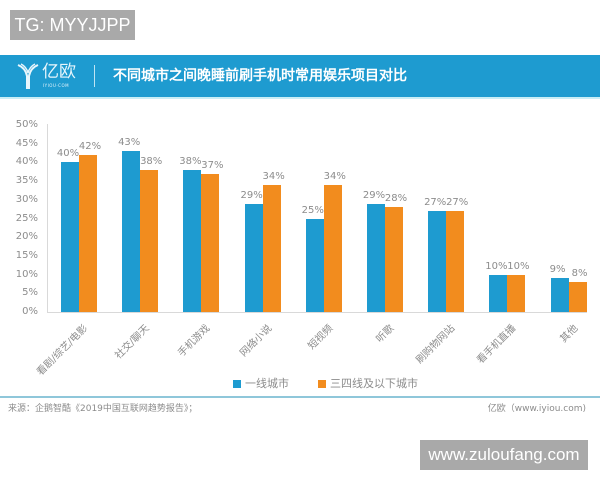 This screenshot has width=600, height=480. What do you see at coordinates (237, 384) in the screenshot?
I see `legend-swatch-blue` at bounding box center [237, 384].